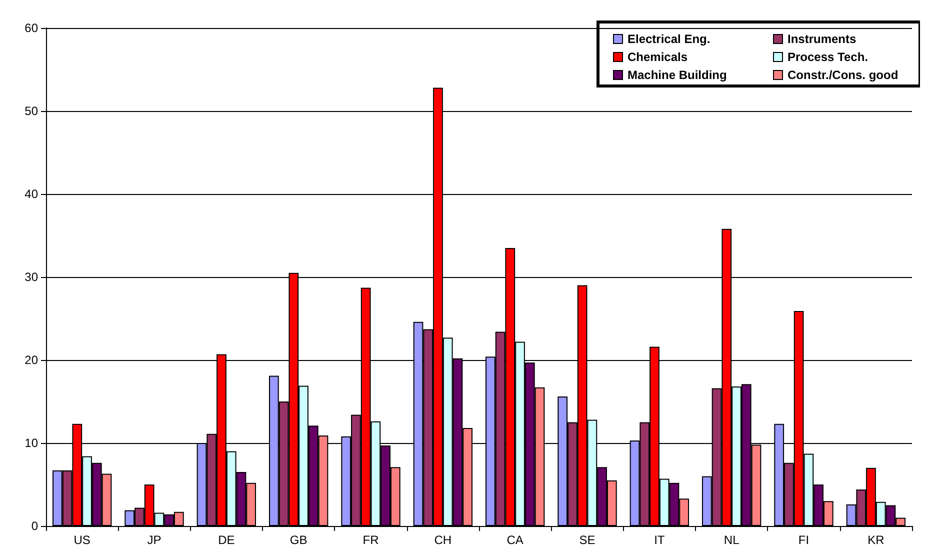 This screenshot has width=928, height=556. I want to click on y-tick-label: 30, so click(31, 277).